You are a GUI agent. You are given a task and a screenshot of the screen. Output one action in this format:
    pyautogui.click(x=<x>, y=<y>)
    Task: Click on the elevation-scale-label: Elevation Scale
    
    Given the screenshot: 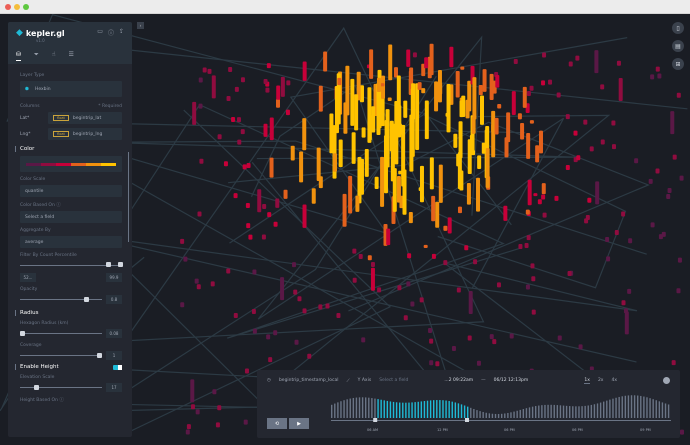 What is the action you would take?
    pyautogui.click(x=37, y=377)
    